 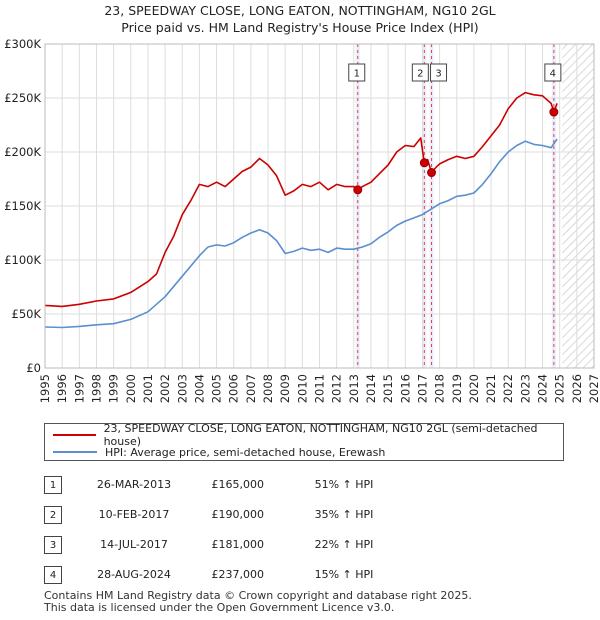 I want to click on transaction-price: £165,000, so click(x=238, y=484).